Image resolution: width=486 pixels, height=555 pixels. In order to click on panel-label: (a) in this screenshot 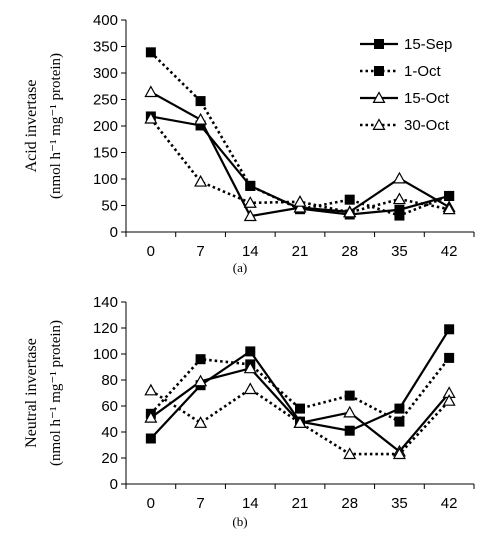, I will do `click(240, 267)`.